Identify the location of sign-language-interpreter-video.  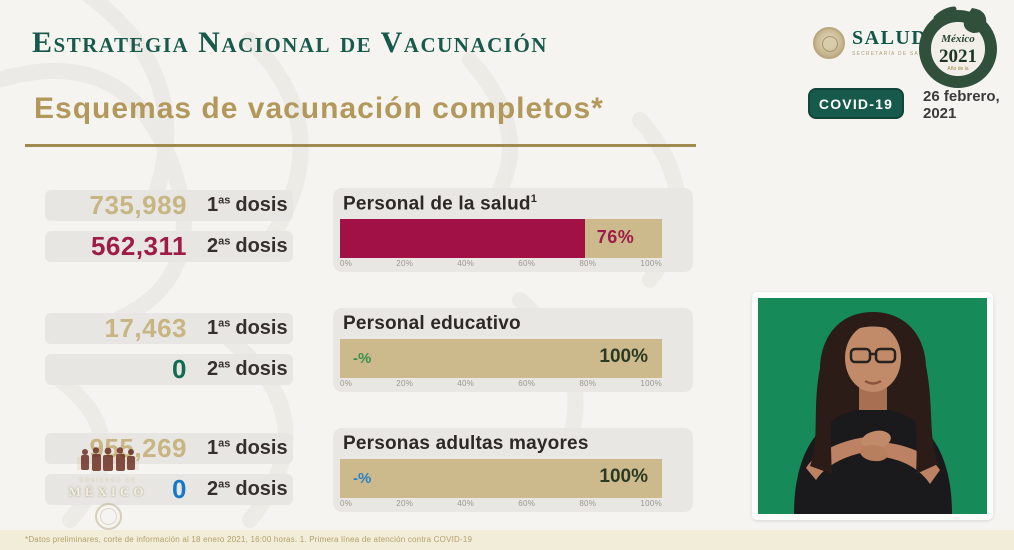
(872, 406).